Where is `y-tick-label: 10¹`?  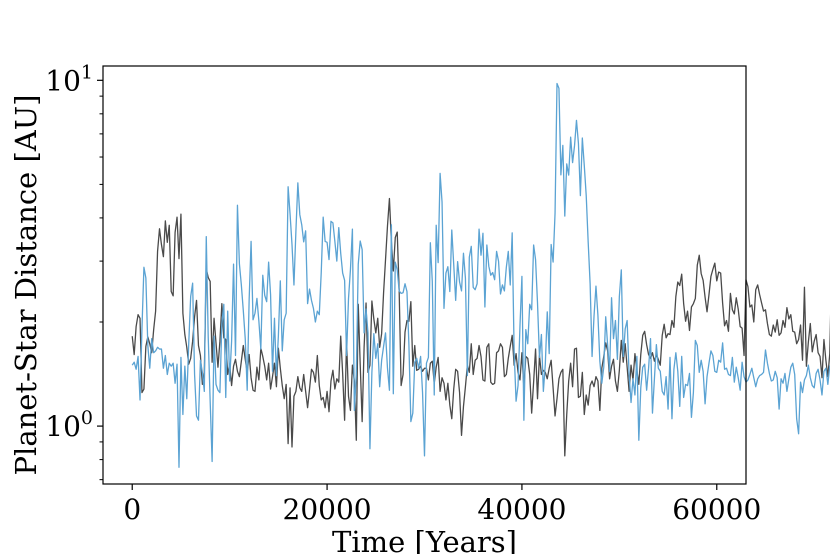
y-tick-label: 10¹ is located at coordinates (69, 79).